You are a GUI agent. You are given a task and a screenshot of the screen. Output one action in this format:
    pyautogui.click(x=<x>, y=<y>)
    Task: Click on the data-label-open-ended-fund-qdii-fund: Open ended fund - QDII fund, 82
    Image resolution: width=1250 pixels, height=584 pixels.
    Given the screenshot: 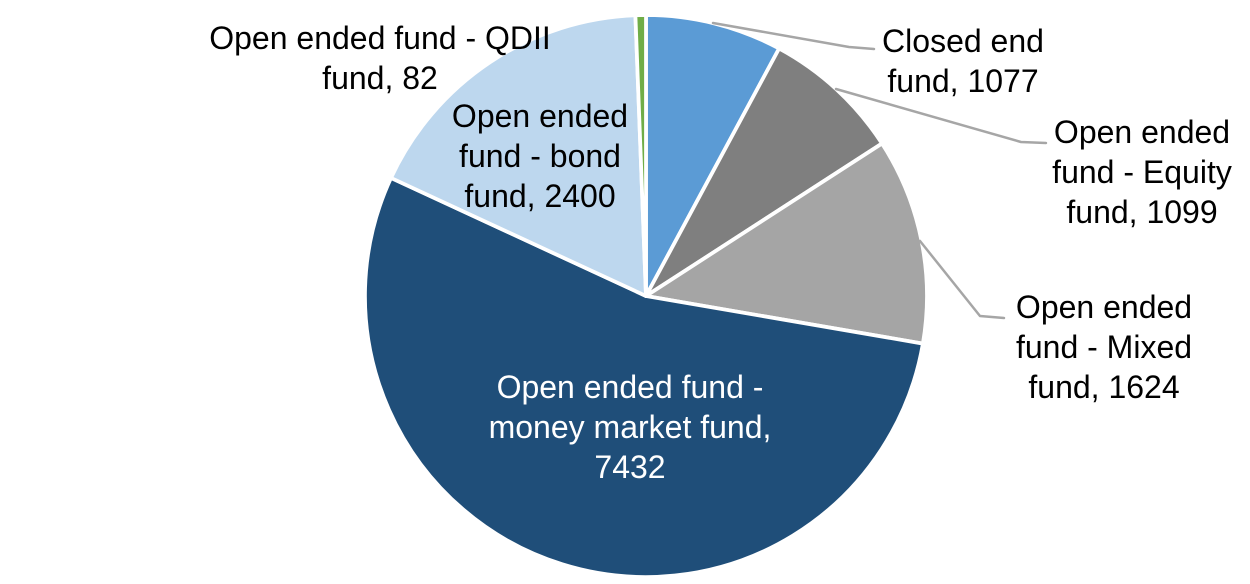 What is the action you would take?
    pyautogui.click(x=380, y=58)
    